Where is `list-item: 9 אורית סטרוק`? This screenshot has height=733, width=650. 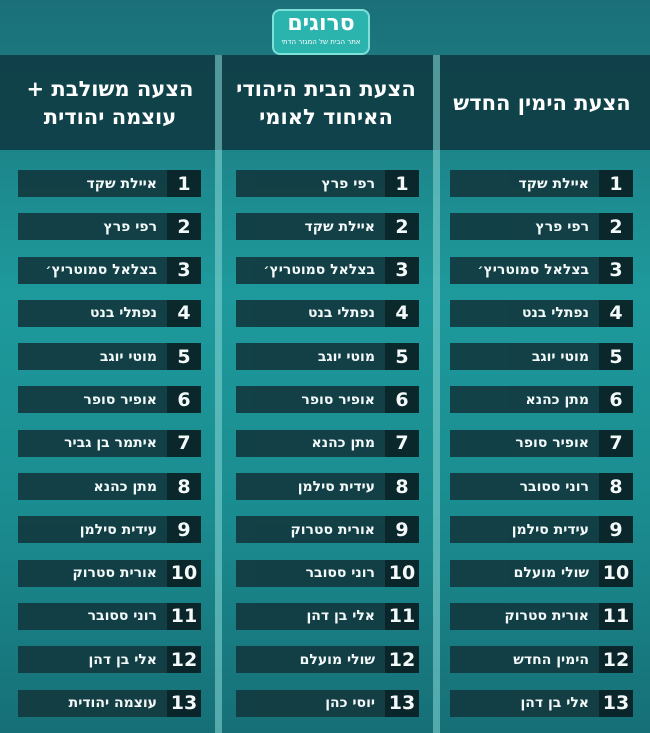
list-item: 9 אורית סטרוק is located at coordinates (327, 530).